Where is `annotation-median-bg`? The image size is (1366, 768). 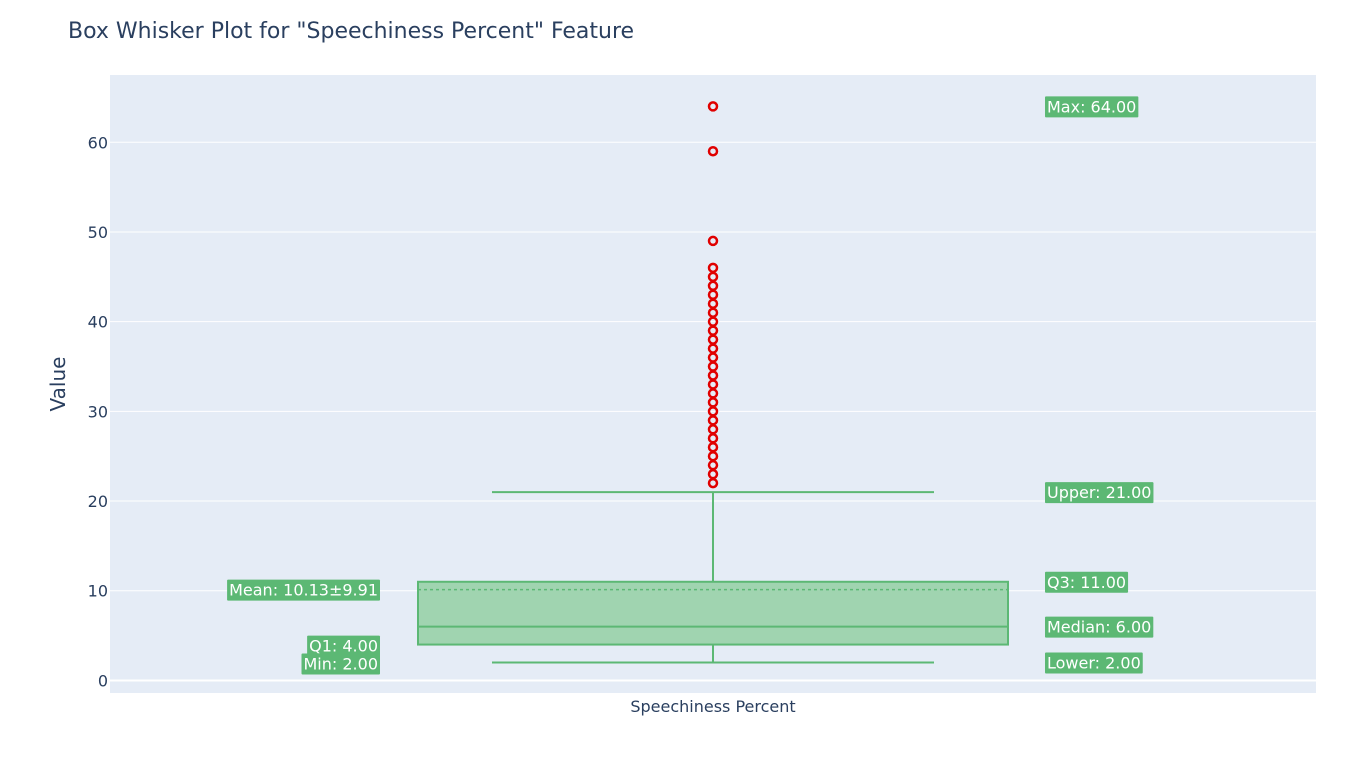 annotation-median-bg is located at coordinates (1099, 627).